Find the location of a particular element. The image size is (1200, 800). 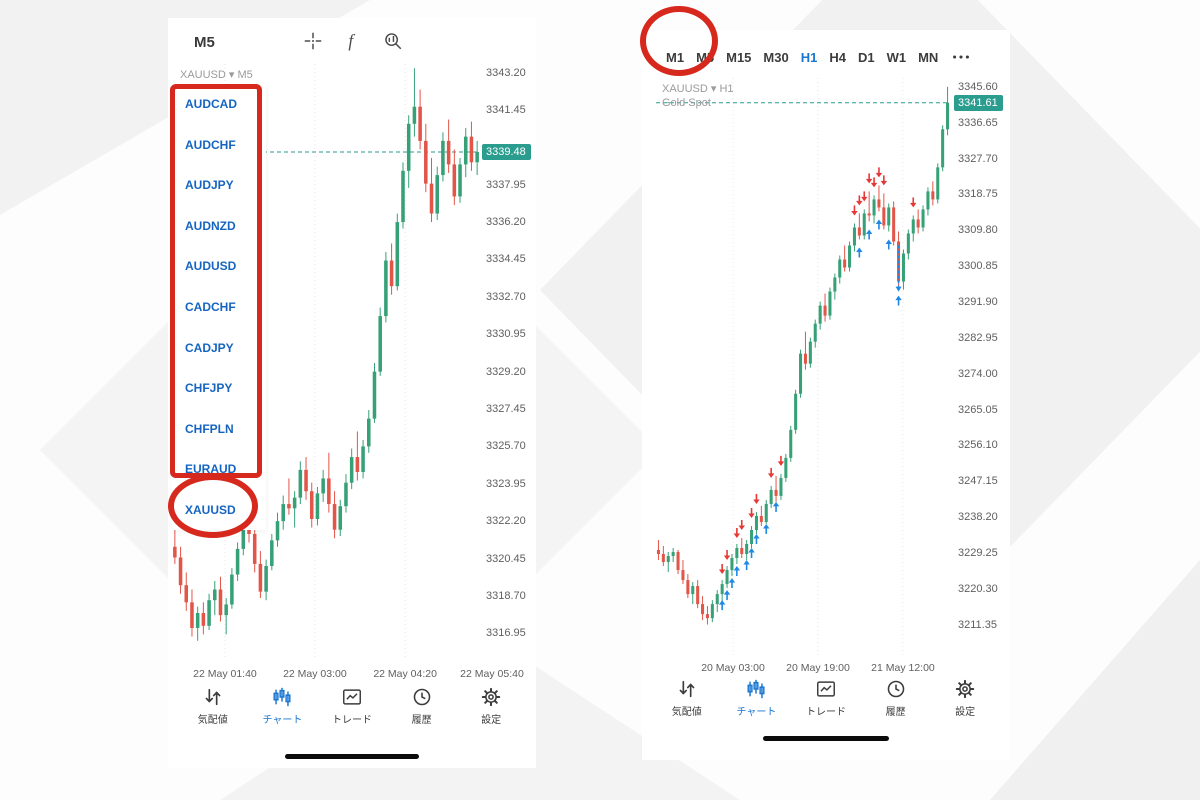

symbol-list-item-audusd: AUDUSD is located at coordinates (211, 266).